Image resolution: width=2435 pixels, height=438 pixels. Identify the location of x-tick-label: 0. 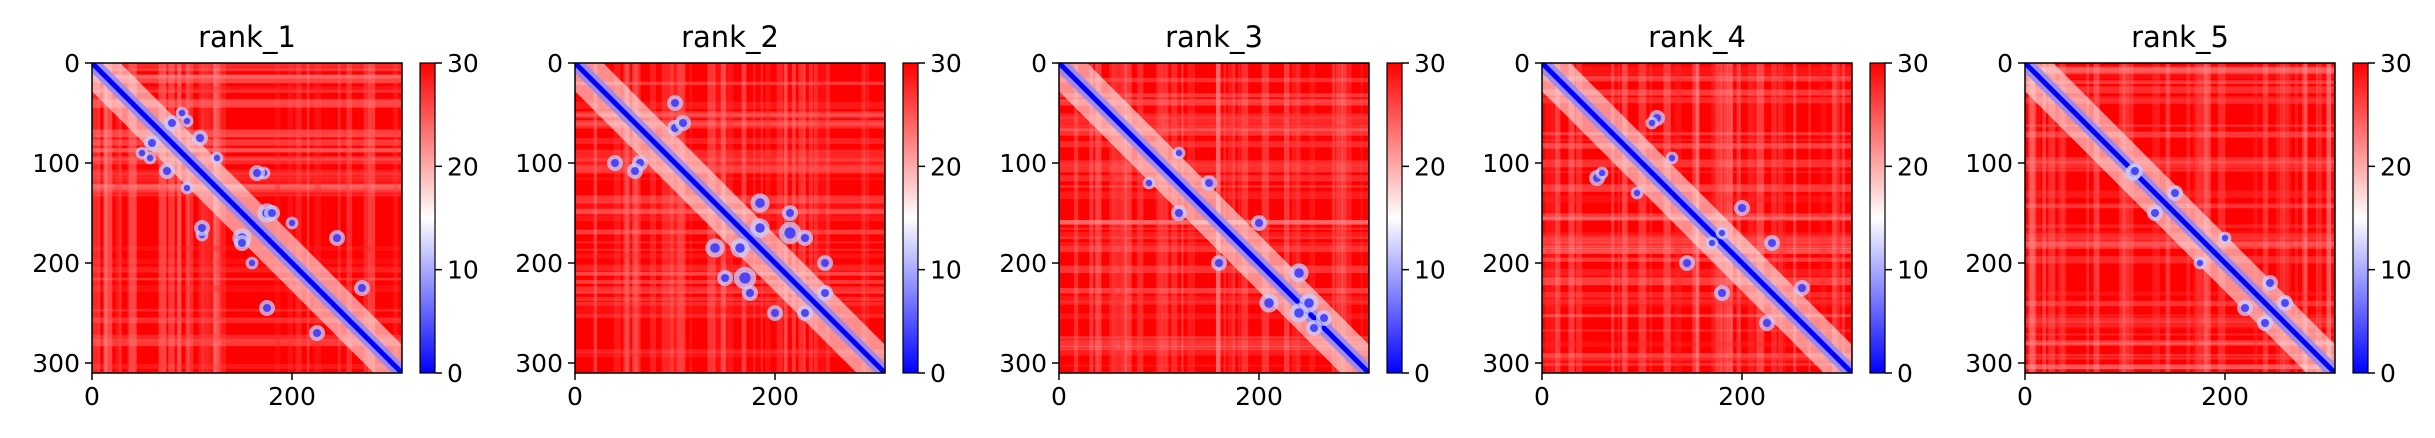
(1542, 396).